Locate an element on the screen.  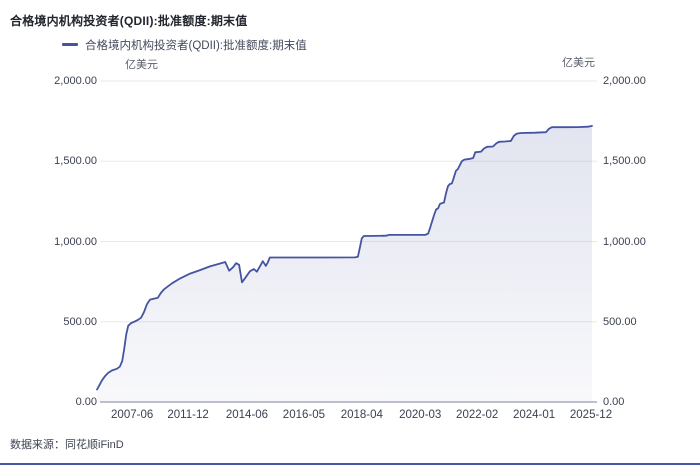
x-tick-label: 2025-12 is located at coordinates (591, 415).